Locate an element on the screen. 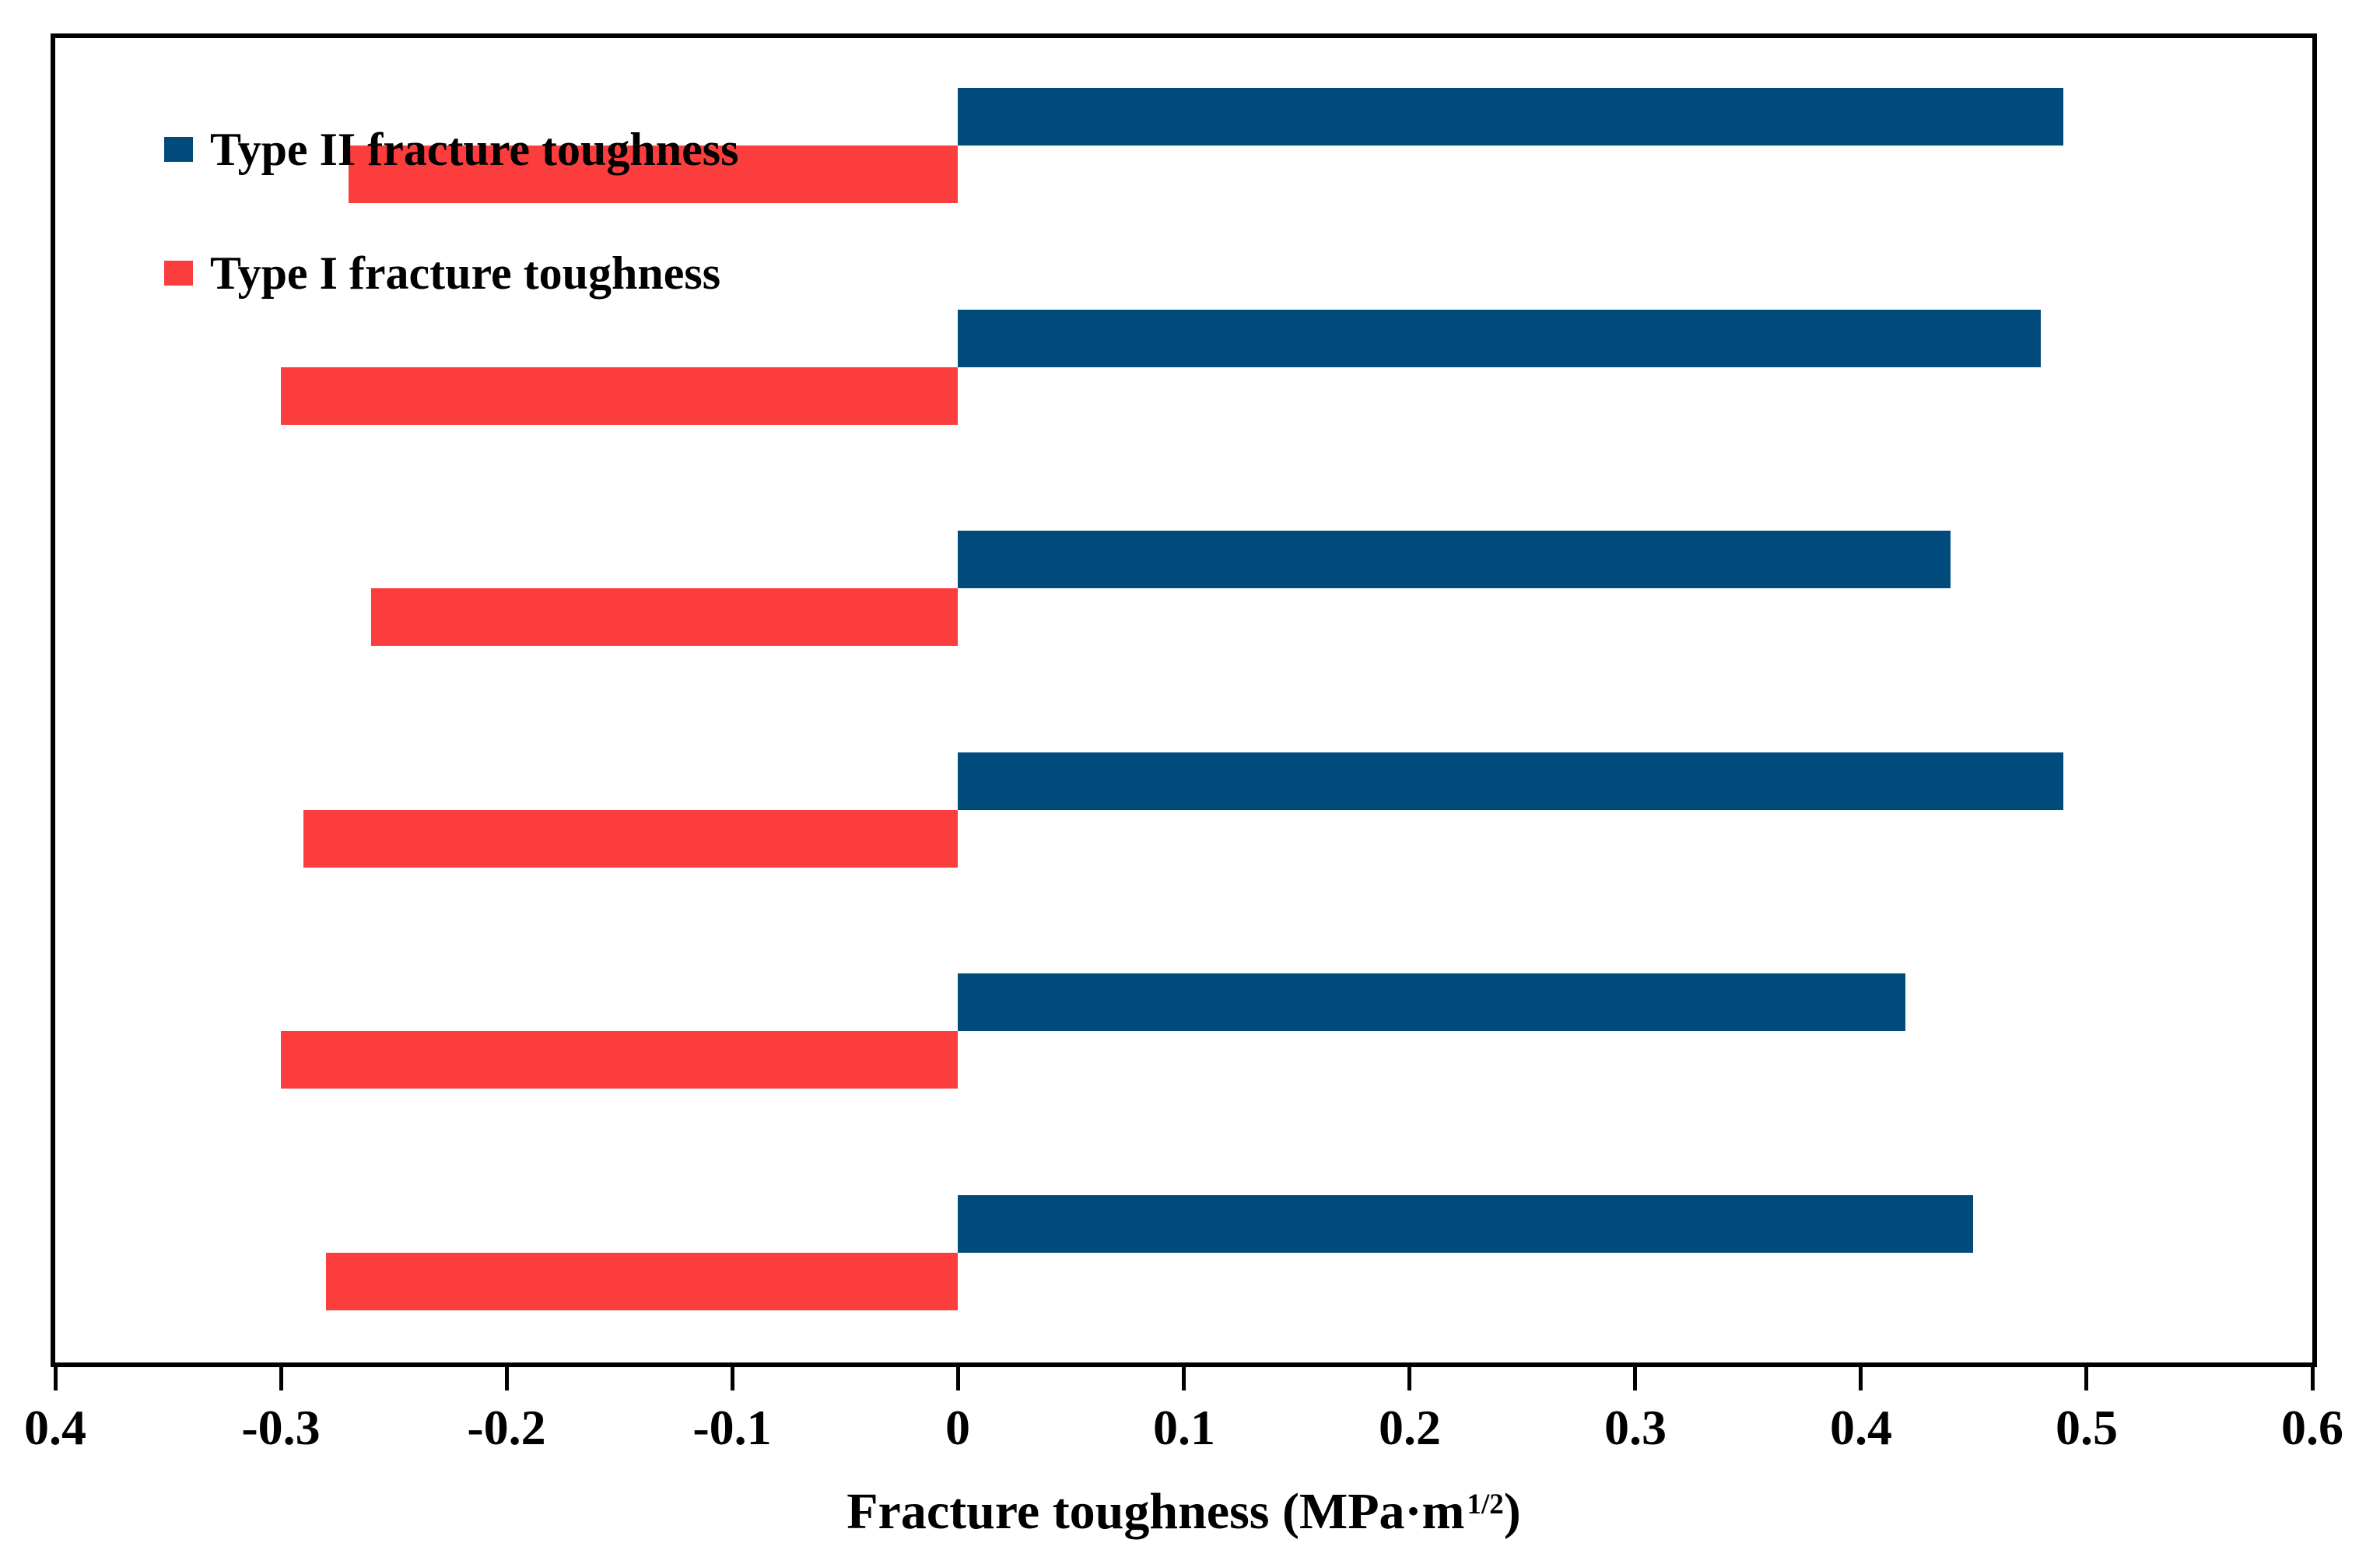 This screenshot has width=2380, height=1557. x-axis-tick-label-6: 0.2 is located at coordinates (1410, 1427).